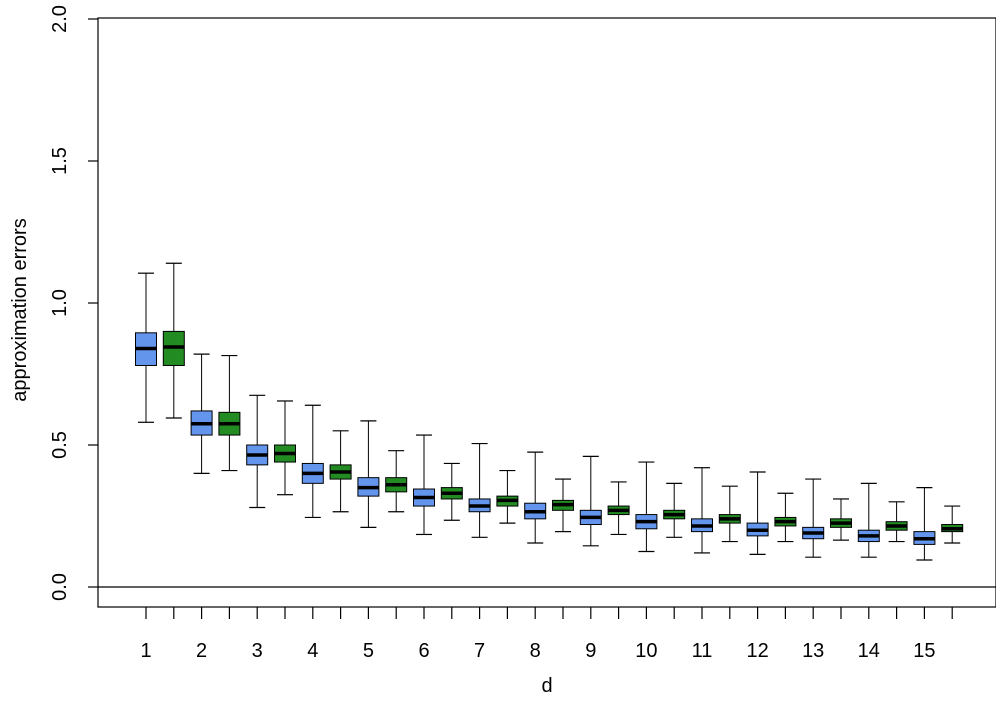  I want to click on x-tick-label: 5, so click(368, 651).